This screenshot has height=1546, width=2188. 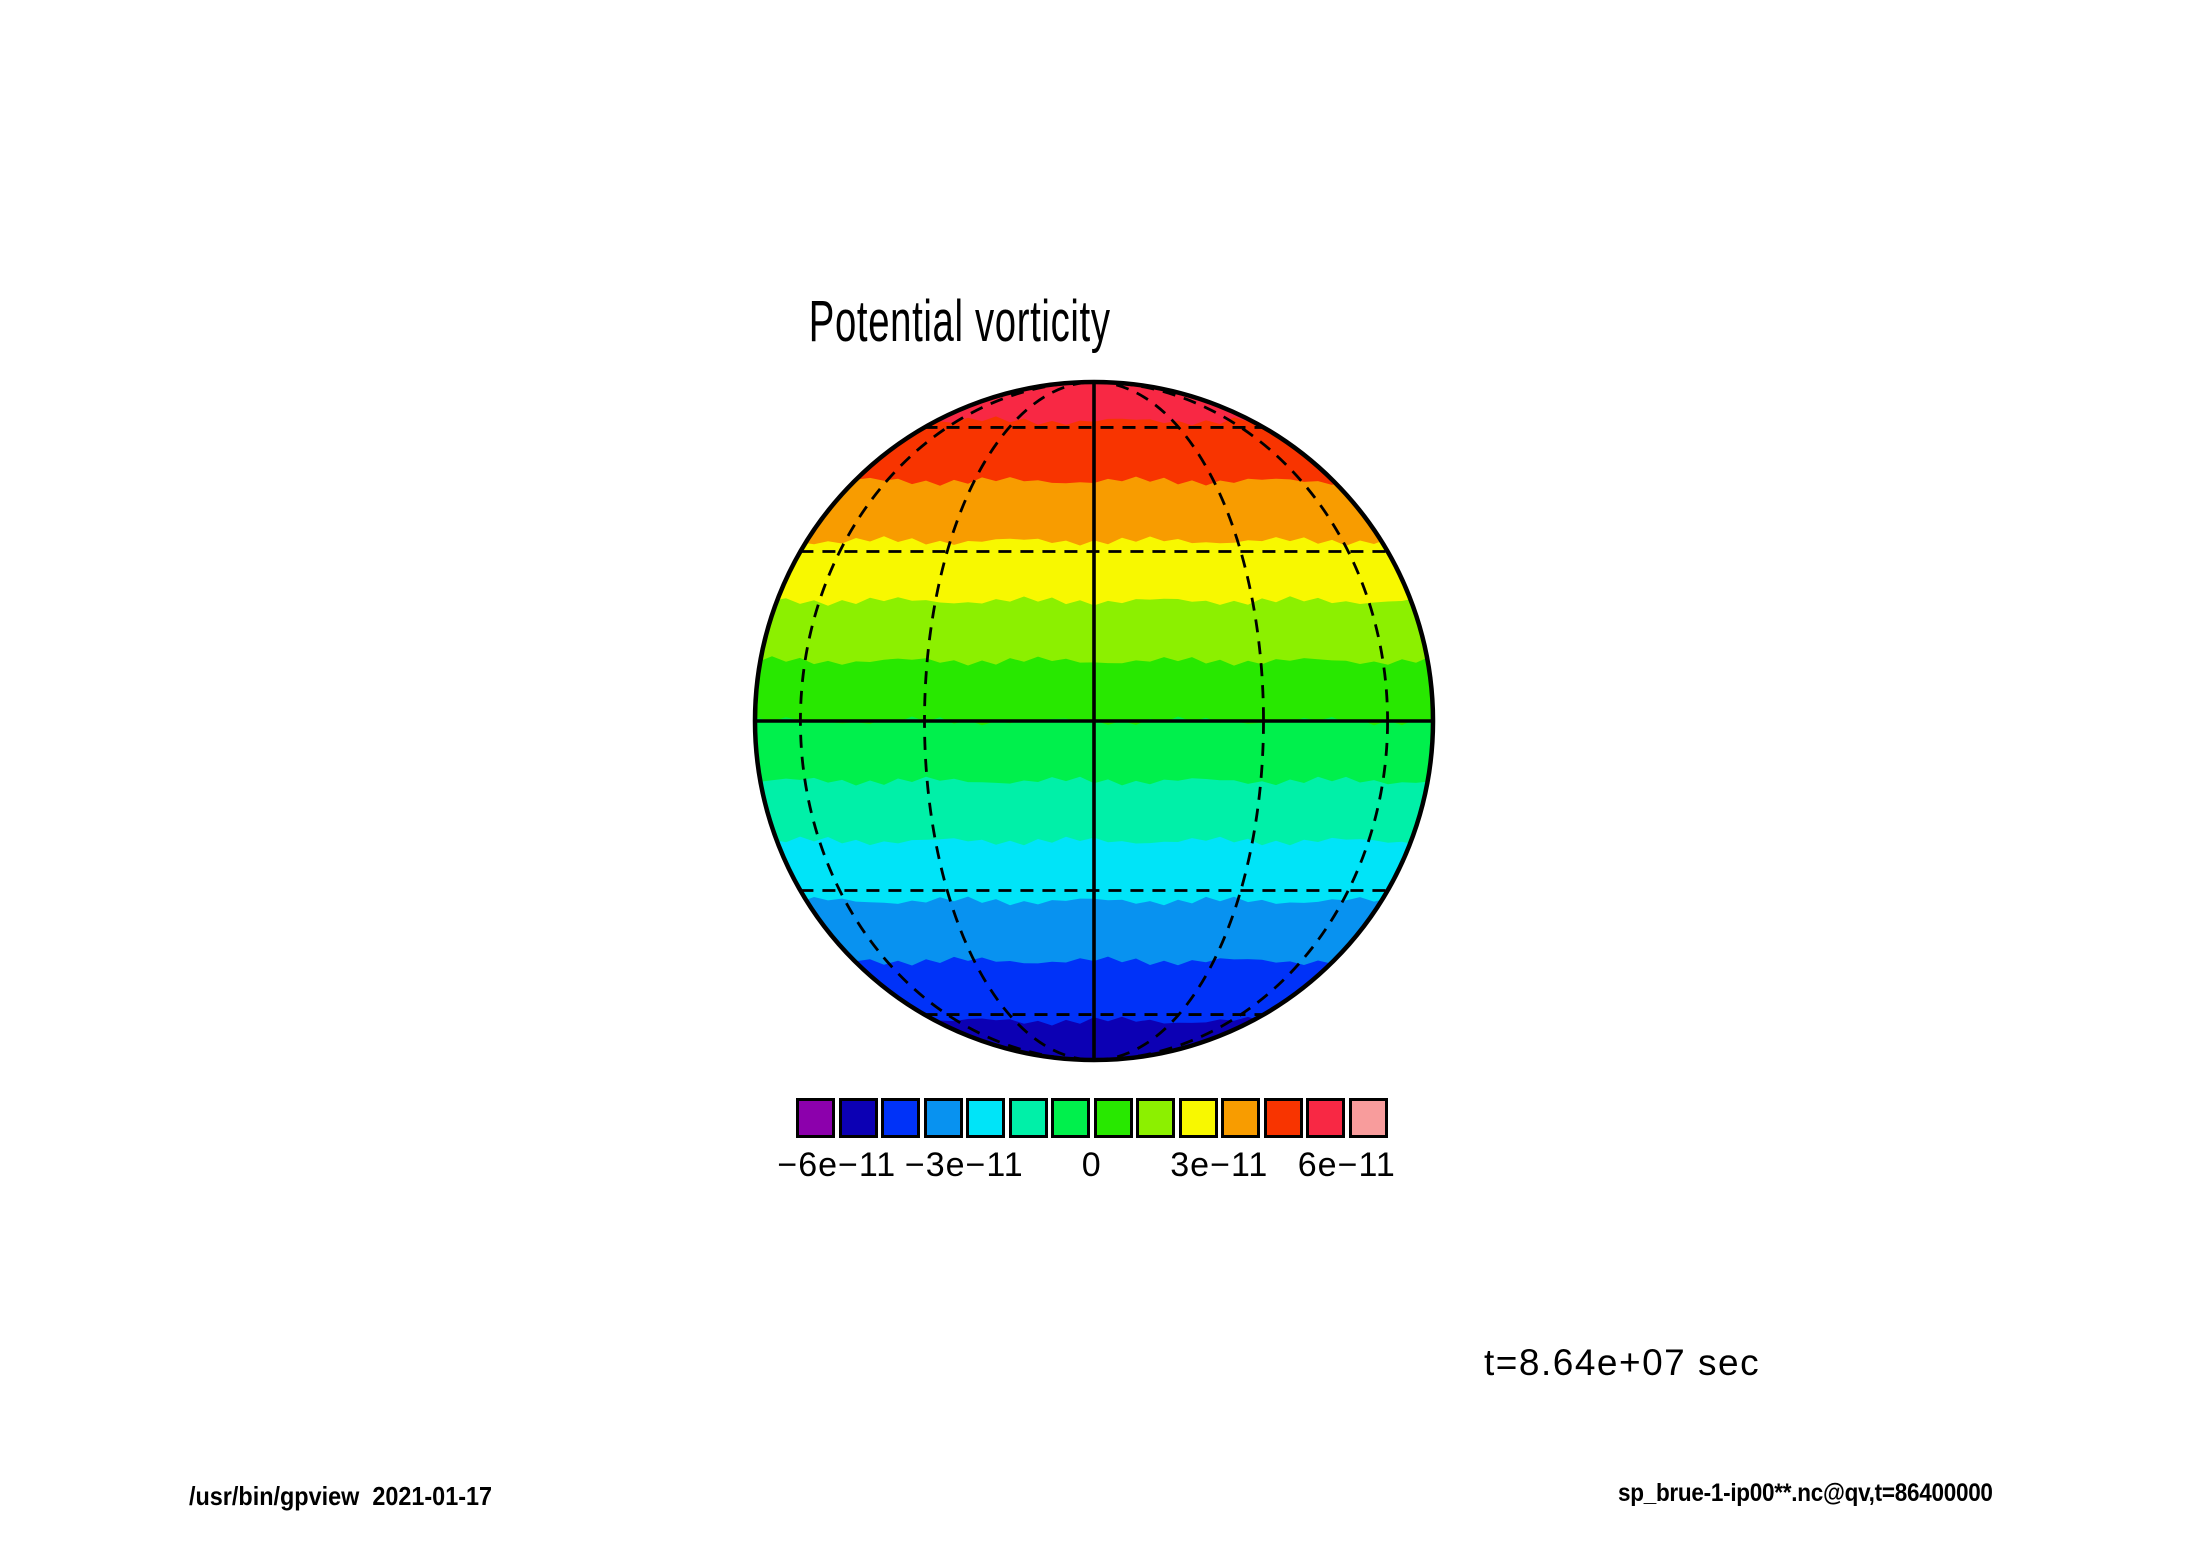 What do you see at coordinates (1091, 1165) in the screenshot?
I see `colorbar-tick-label: 0` at bounding box center [1091, 1165].